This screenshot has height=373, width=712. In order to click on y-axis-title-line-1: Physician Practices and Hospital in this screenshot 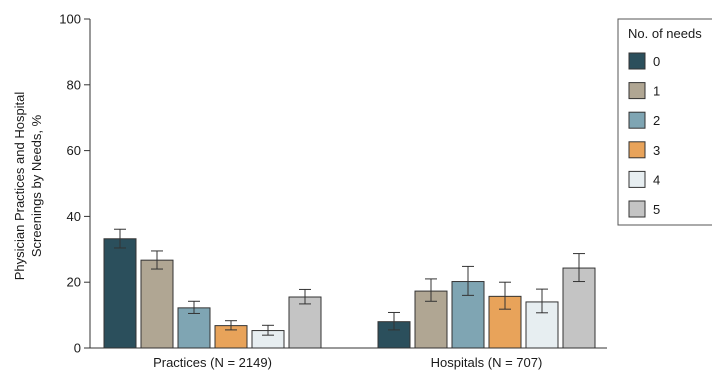, I will do `click(19, 186)`.